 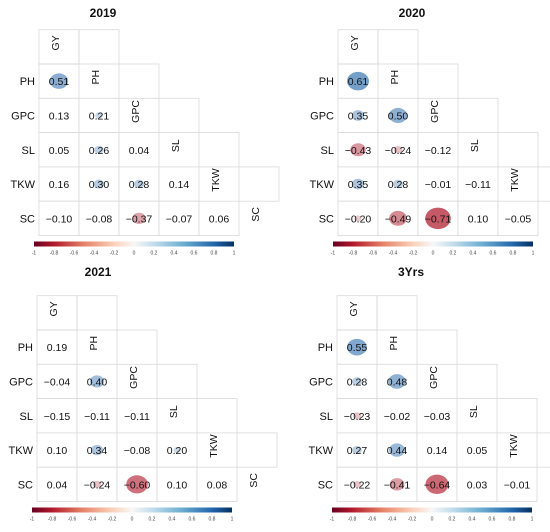 I want to click on correlation-value: 0.51, so click(x=59, y=82).